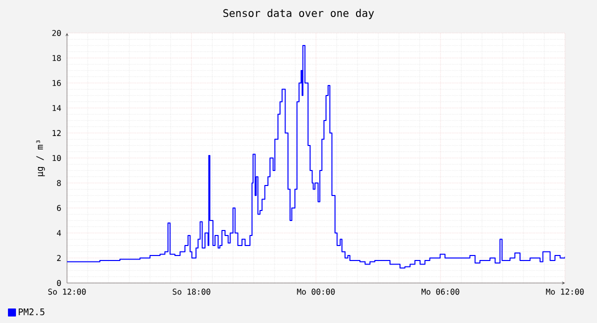  I want to click on x-tick-label: So 18:00, so click(191, 291).